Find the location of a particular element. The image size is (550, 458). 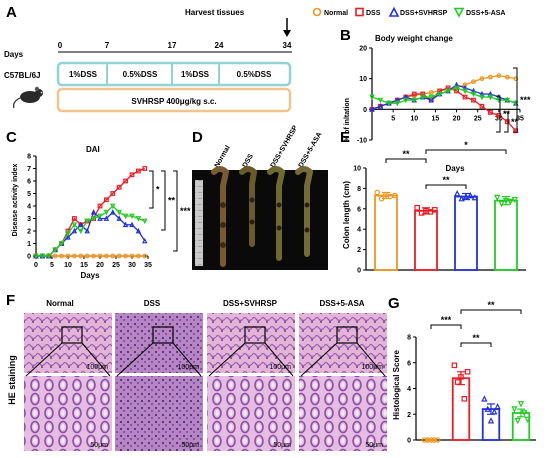

y-axis-label: Disease activity index is located at coordinates (15, 200).